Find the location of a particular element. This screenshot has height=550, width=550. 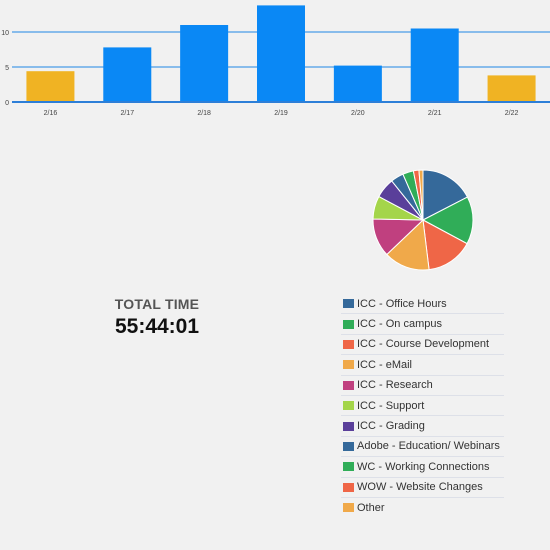

legend-item: WC - Working Connections is located at coordinates (422, 467).